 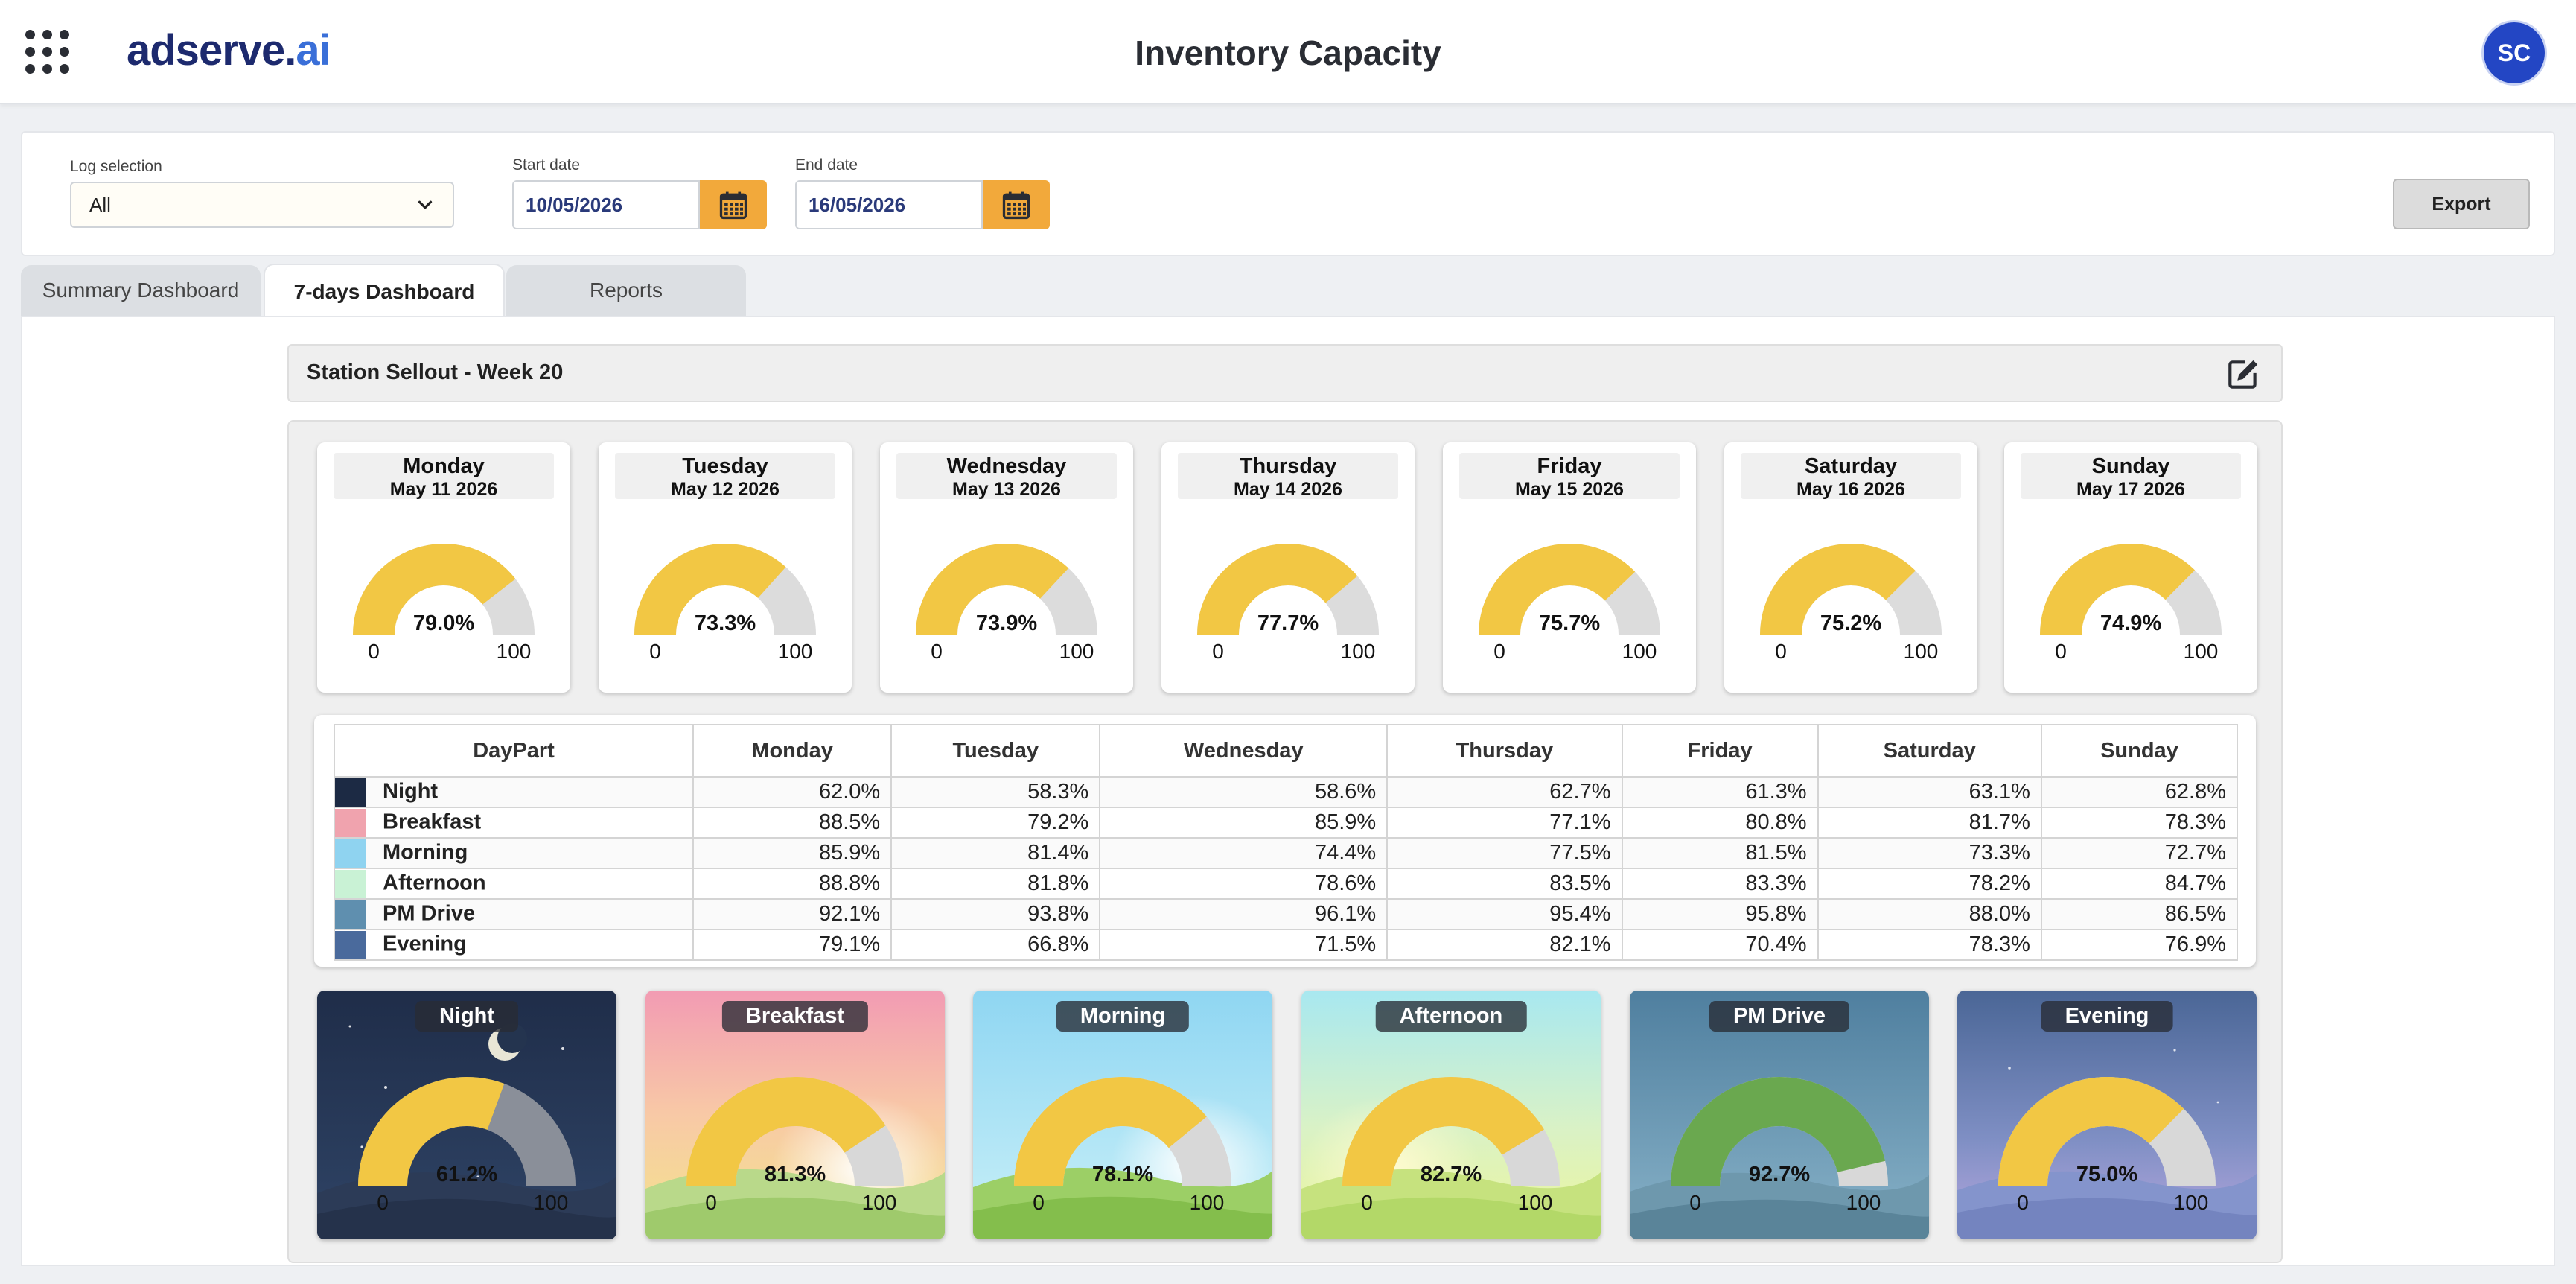 I want to click on table-row: Night 62.0% 58.3% 58.6% 62.7% 61.3% 63.1% 62.8%, so click(x=1286, y=792).